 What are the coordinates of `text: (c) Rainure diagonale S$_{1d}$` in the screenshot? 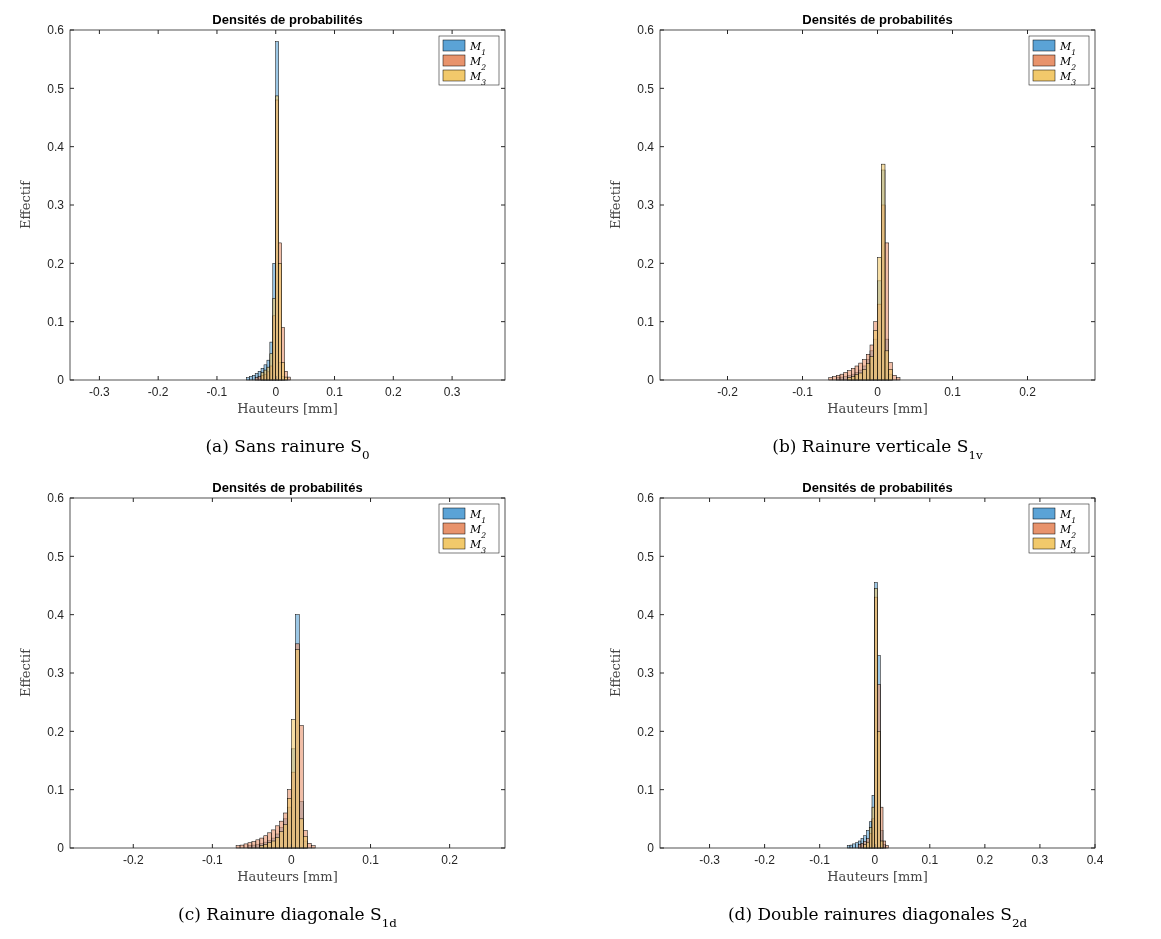 It's located at (288, 917).